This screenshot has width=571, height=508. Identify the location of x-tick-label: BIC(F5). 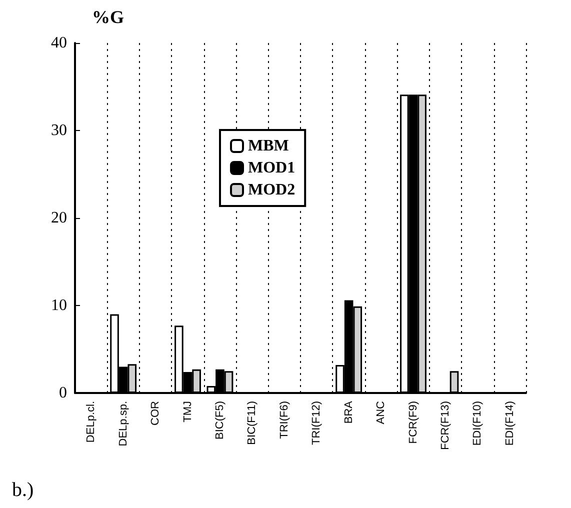
(220, 420).